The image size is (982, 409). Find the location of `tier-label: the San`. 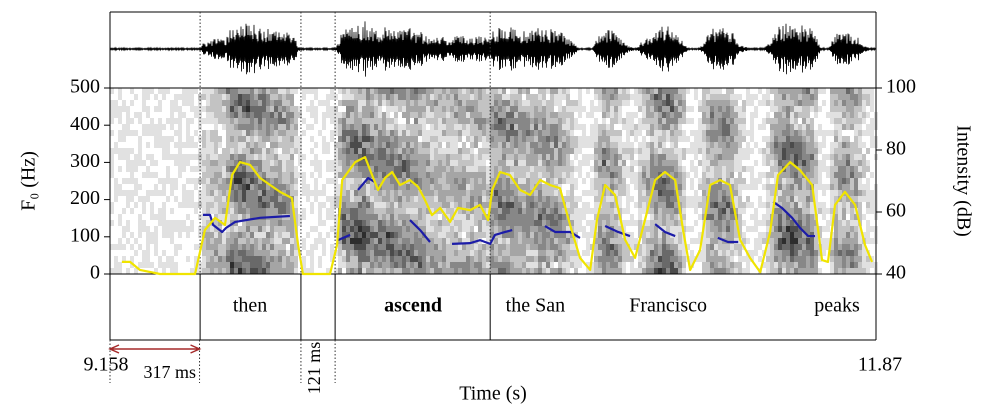

tier-label: the San is located at coordinates (535, 306).